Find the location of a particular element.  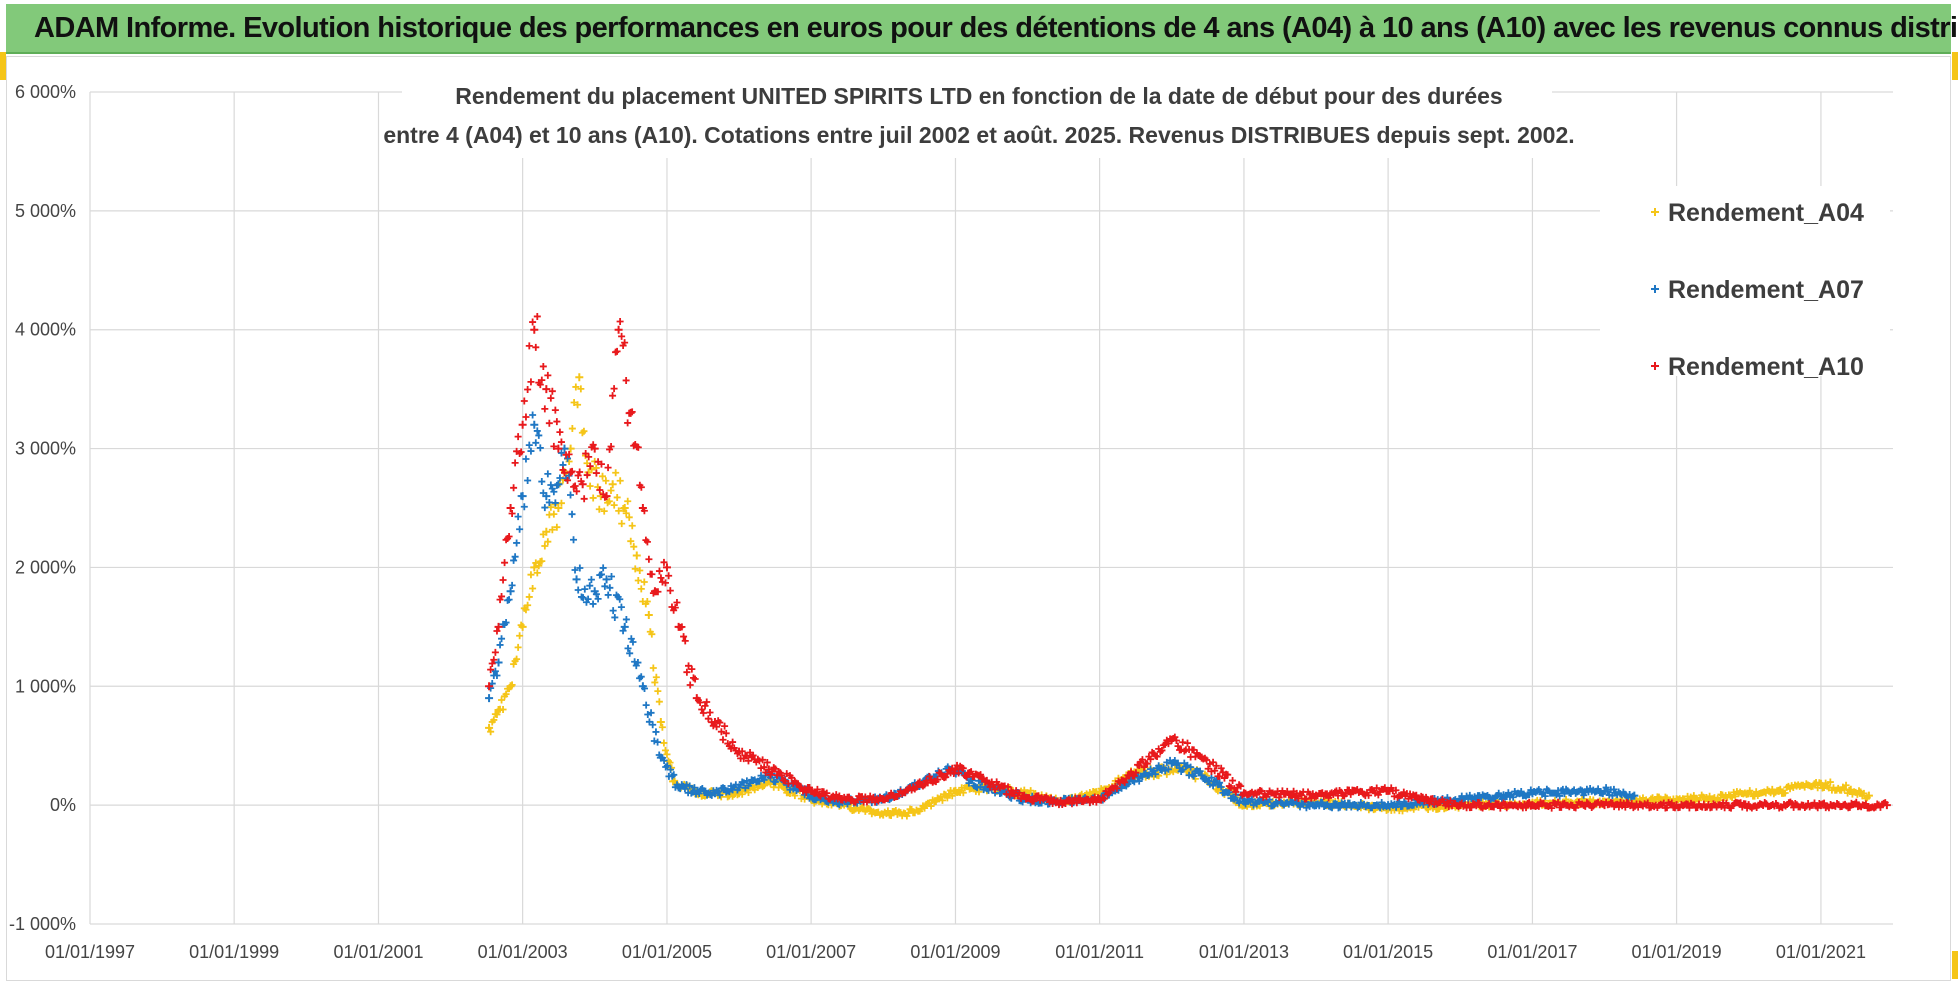

y-tick-label: 1 000% is located at coordinates (45, 686).